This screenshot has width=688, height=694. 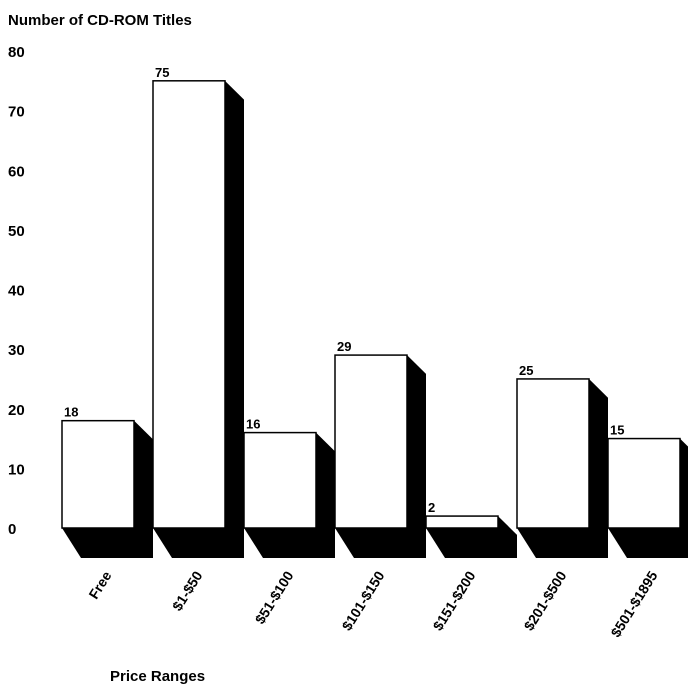 What do you see at coordinates (453, 600) in the screenshot?
I see `x-tick-label: $151-$200` at bounding box center [453, 600].